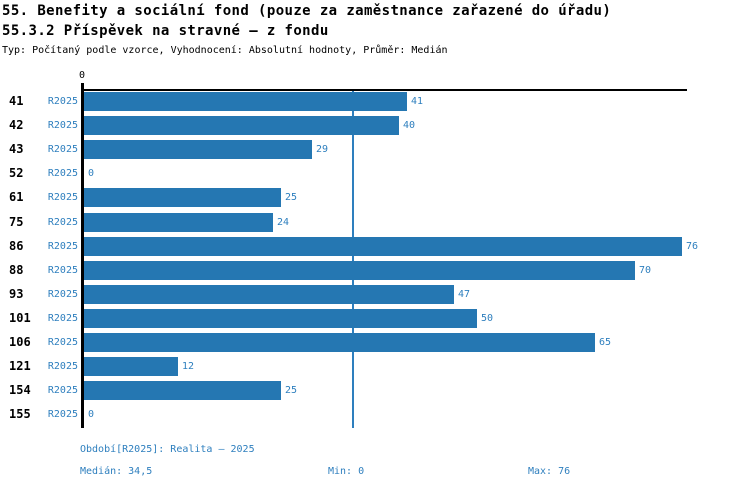 This screenshot has width=750, height=488. I want to click on bar-value-label: 50, so click(487, 318).